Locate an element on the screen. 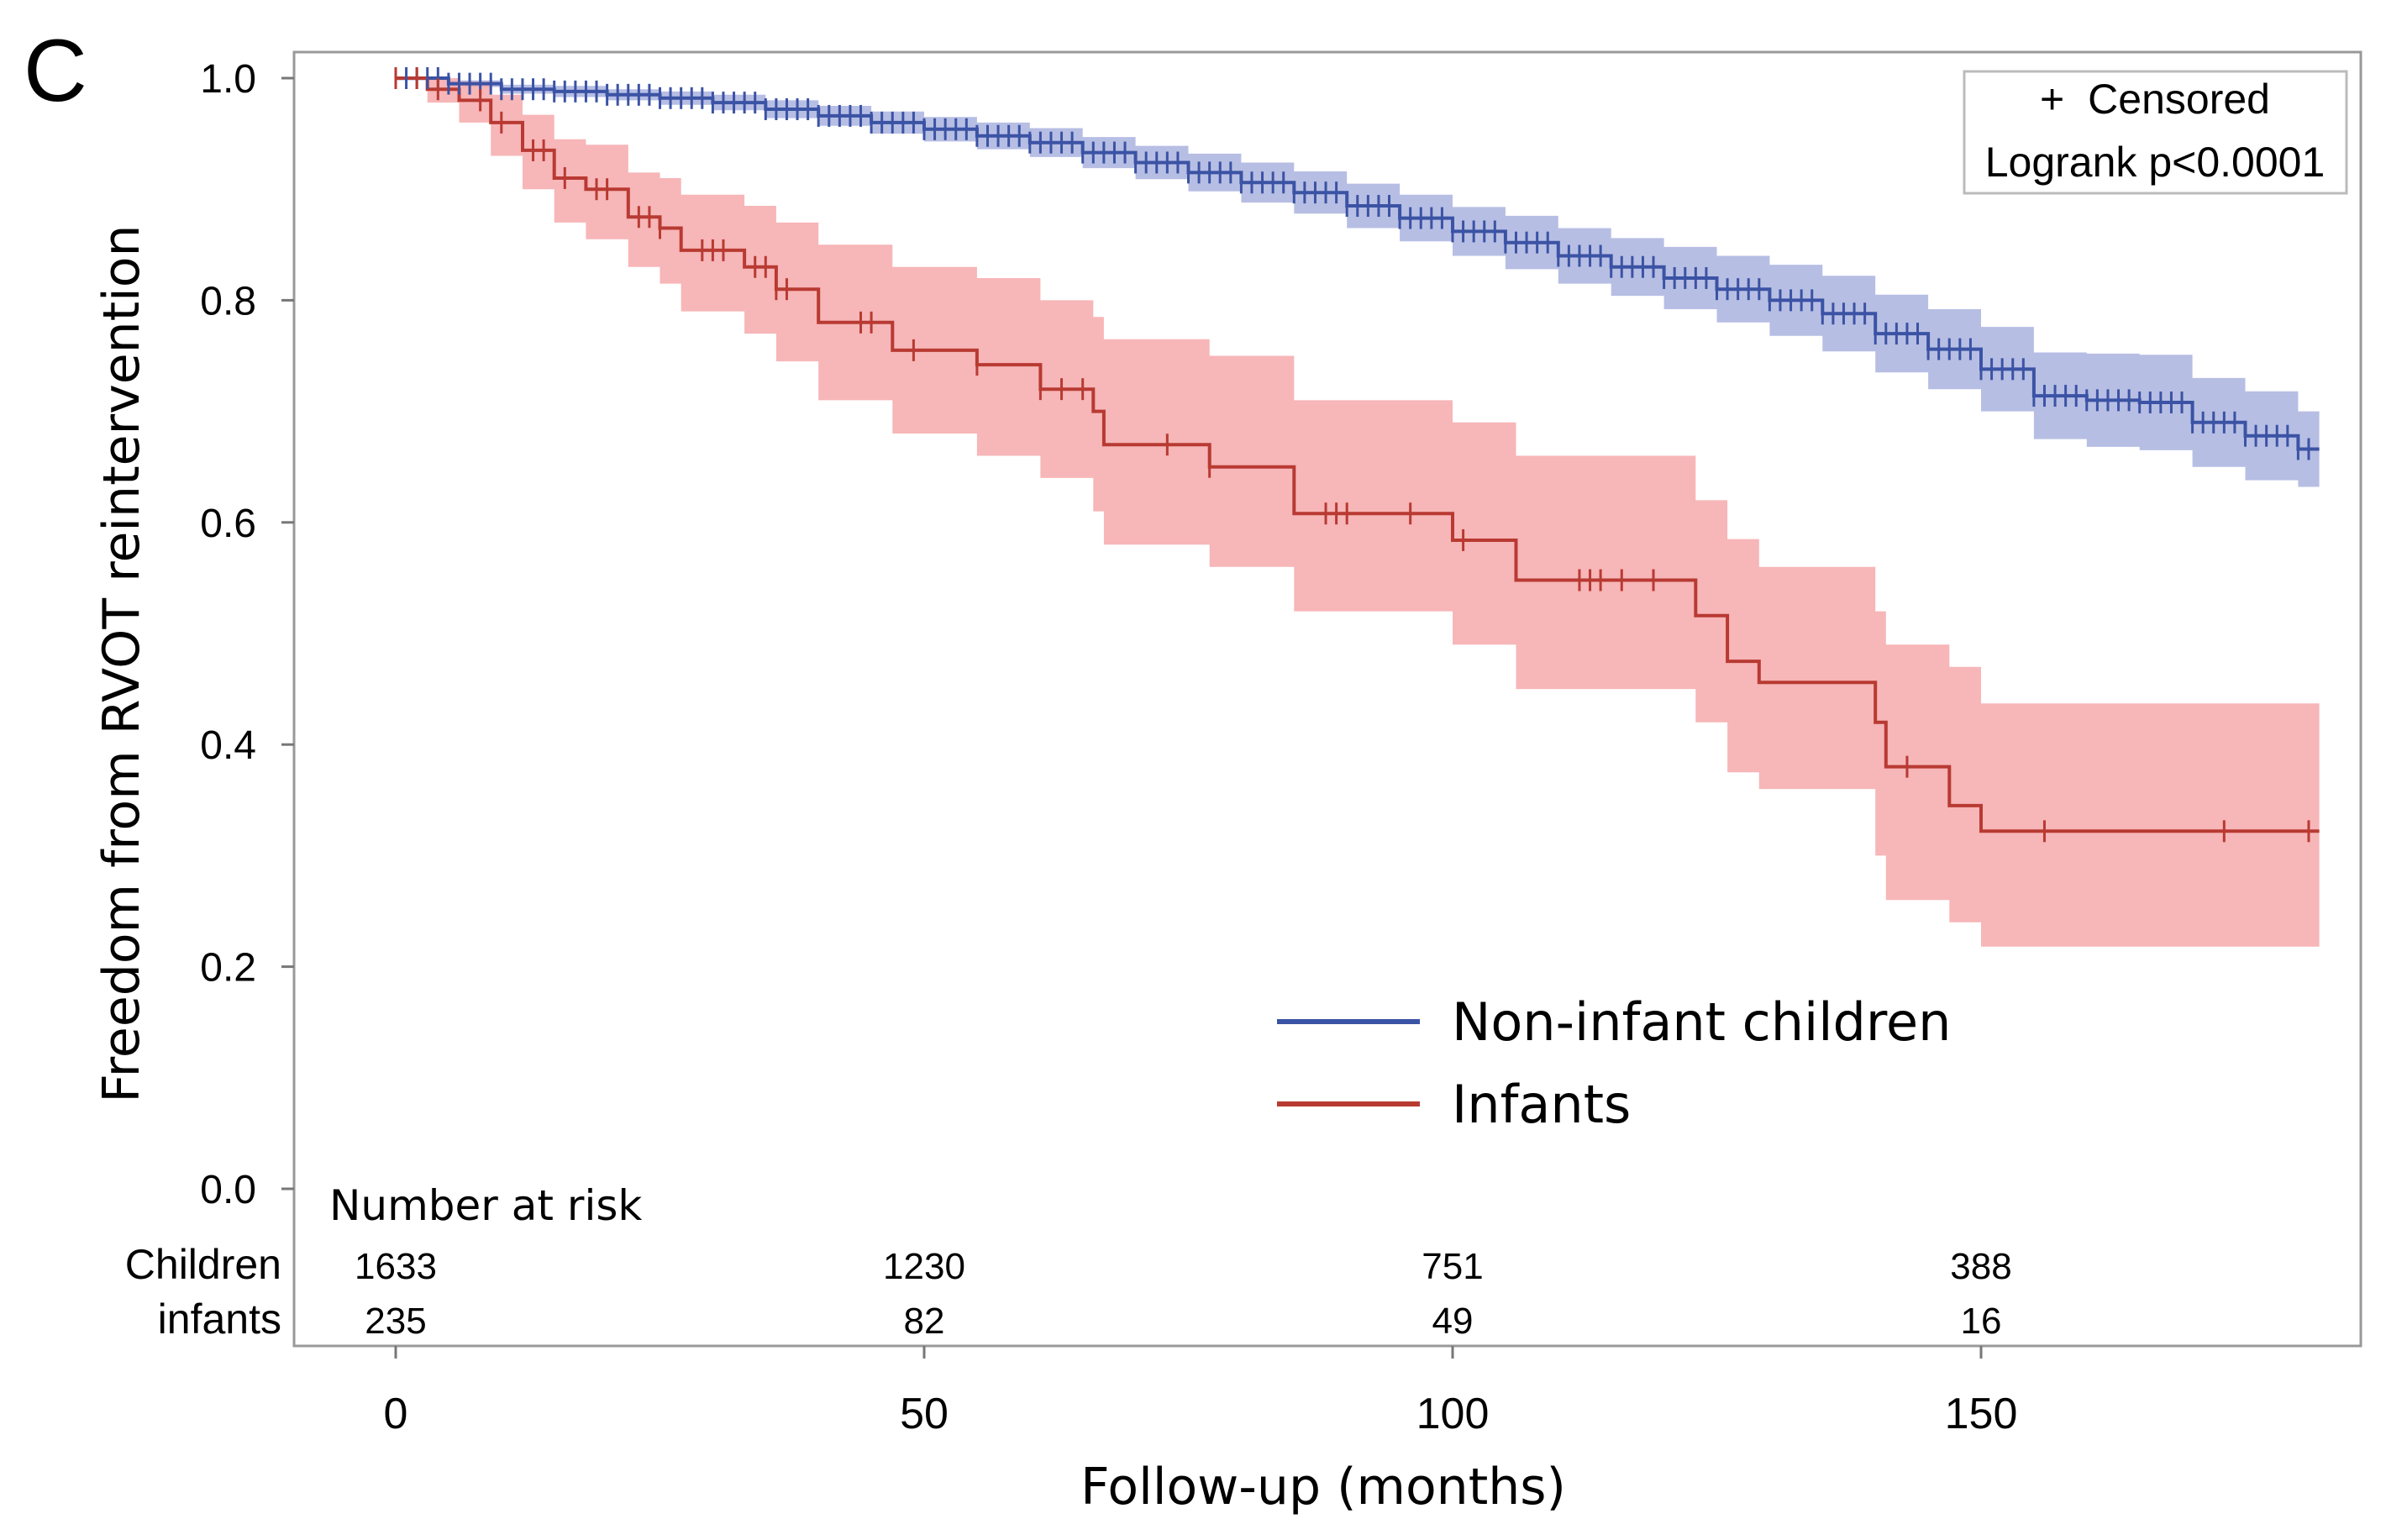  x-tick-label: 50 is located at coordinates (924, 1414).